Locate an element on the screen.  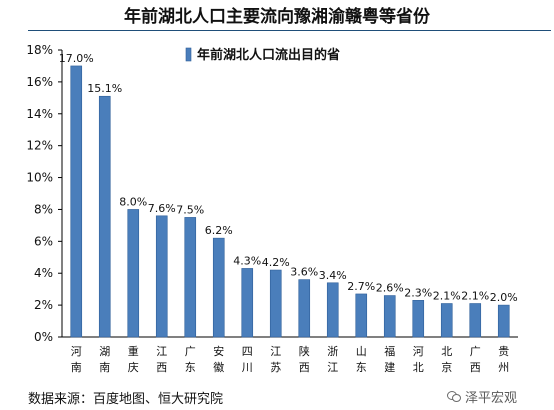
data-label: 2.6% is located at coordinates (390, 288).